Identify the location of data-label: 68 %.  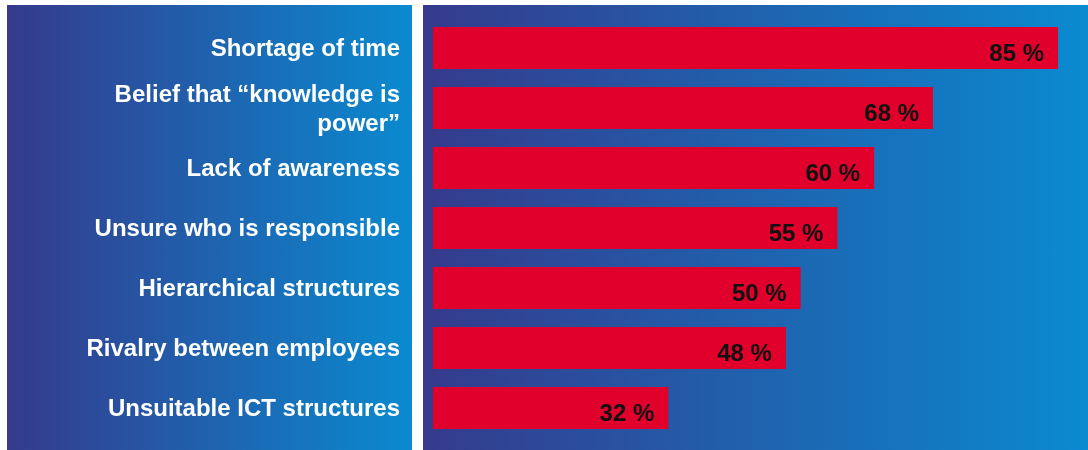
(891, 113).